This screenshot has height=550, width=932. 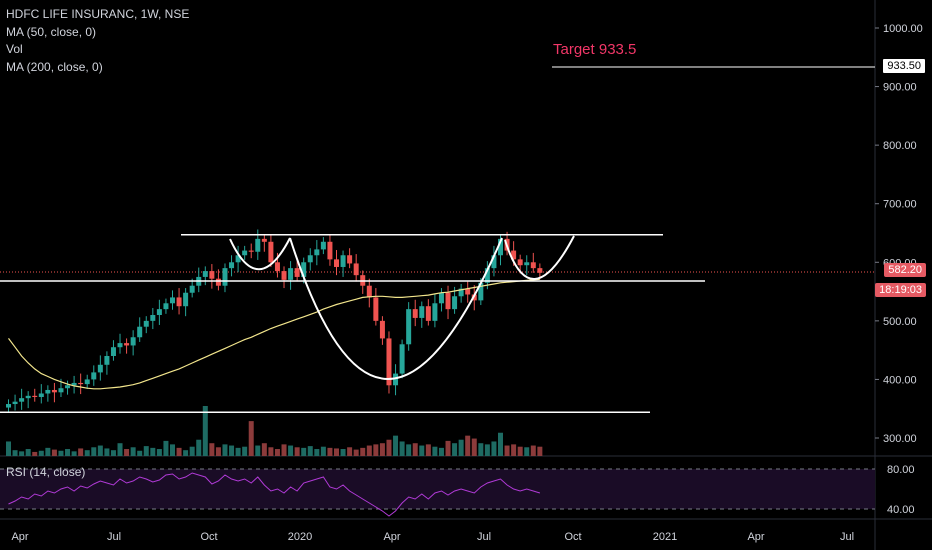 What do you see at coordinates (396, 308) in the screenshot?
I see `cup-curve` at bounding box center [396, 308].